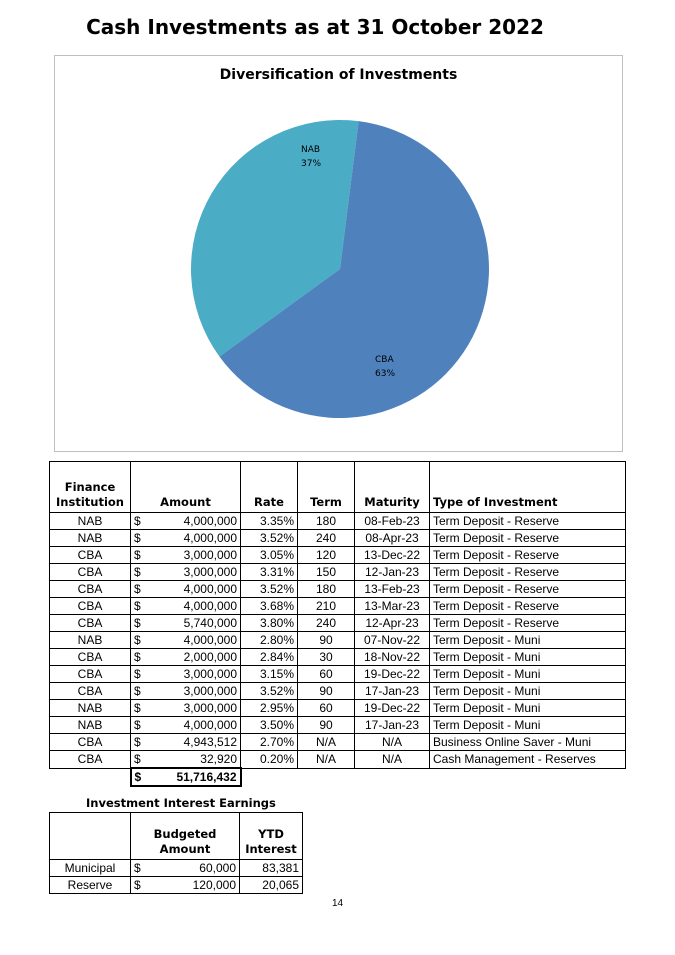 The height and width of the screenshot is (955, 675). I want to click on slice-percent-cba: 63%, so click(385, 374).